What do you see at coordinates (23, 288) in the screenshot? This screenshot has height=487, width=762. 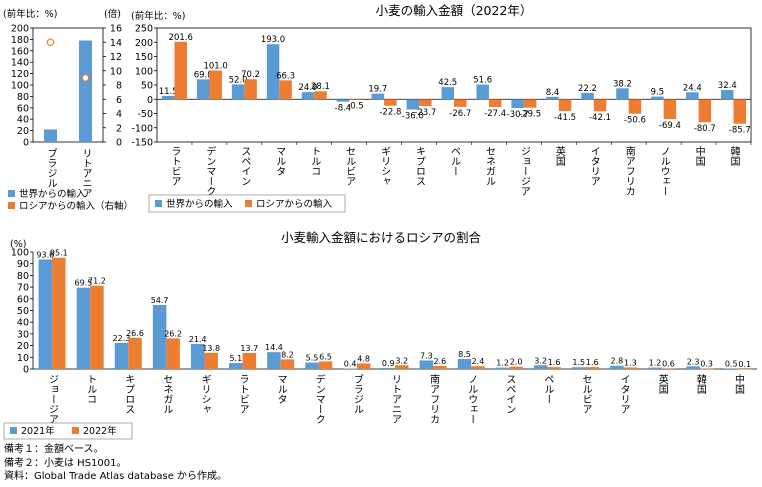 I see `bottom-tick-label: 70` at bounding box center [23, 288].